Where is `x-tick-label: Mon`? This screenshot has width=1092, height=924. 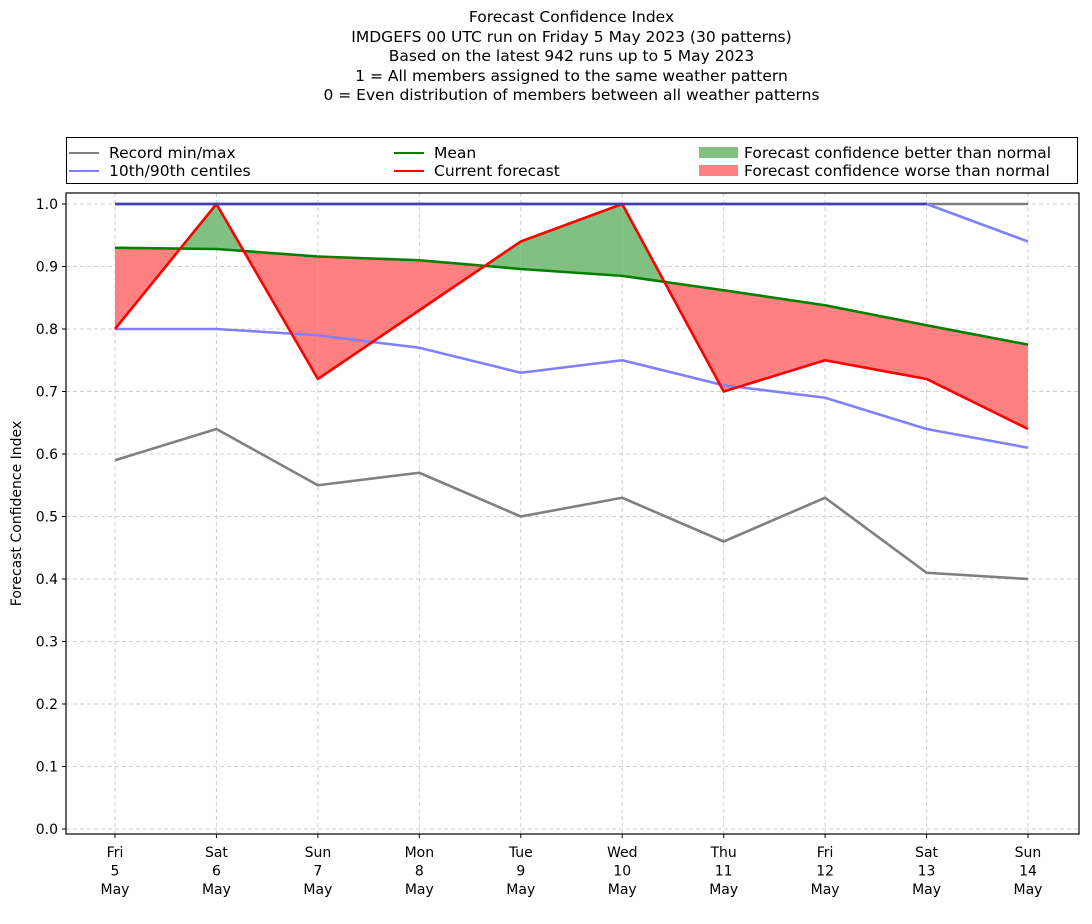
x-tick-label: Mon is located at coordinates (420, 853).